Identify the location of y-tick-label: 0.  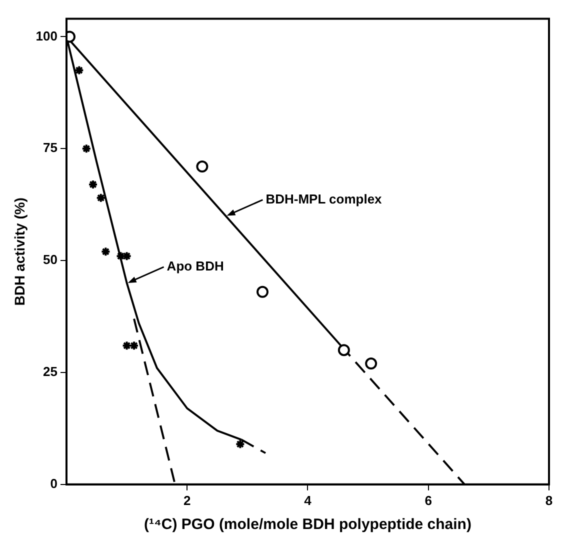
(54, 483).